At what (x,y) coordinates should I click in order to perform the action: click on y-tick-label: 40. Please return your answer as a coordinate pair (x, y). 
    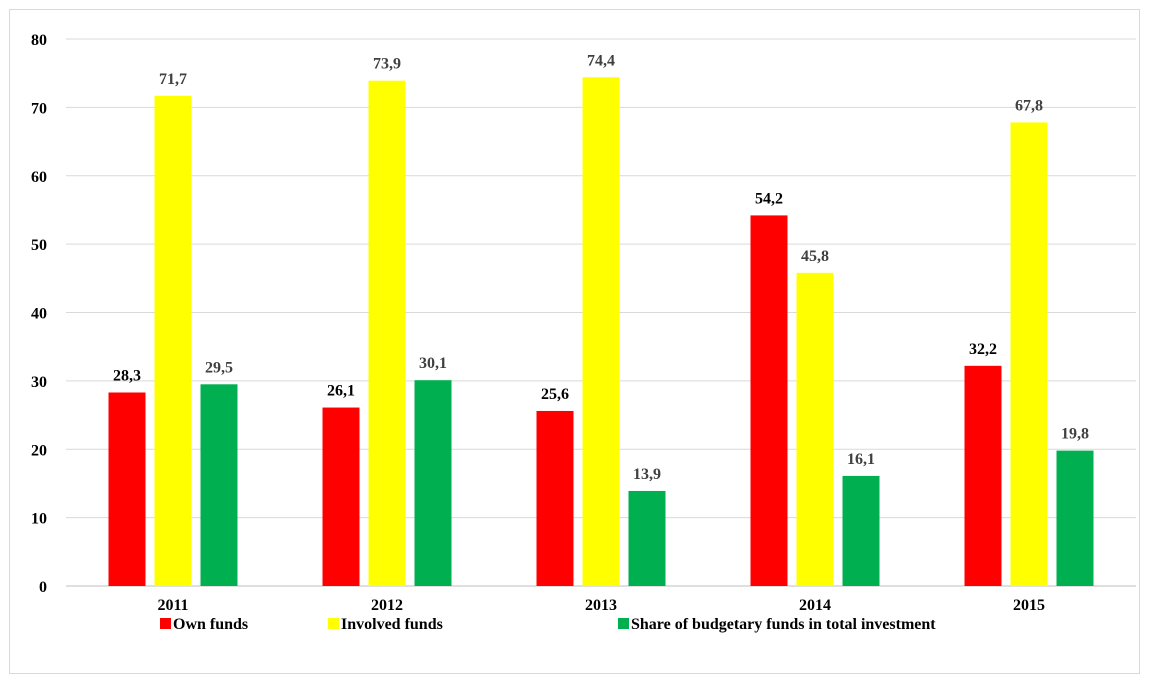
    Looking at the image, I should click on (39, 314).